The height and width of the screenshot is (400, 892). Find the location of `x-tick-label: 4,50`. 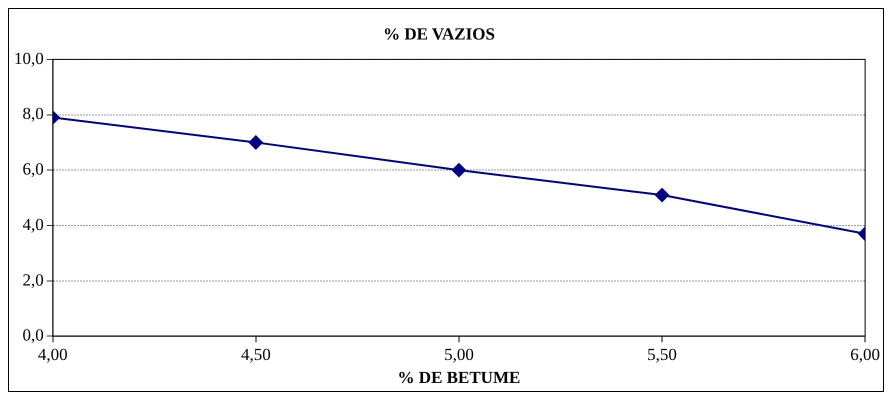

x-tick-label: 4,50 is located at coordinates (255, 354).